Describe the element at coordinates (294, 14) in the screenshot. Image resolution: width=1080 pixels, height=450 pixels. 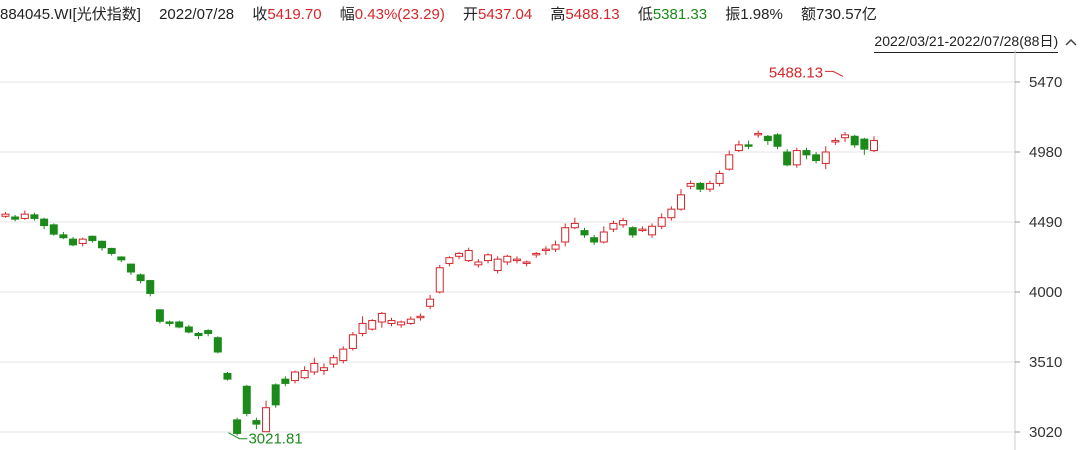
I see `close-value: 5419.70` at that location.